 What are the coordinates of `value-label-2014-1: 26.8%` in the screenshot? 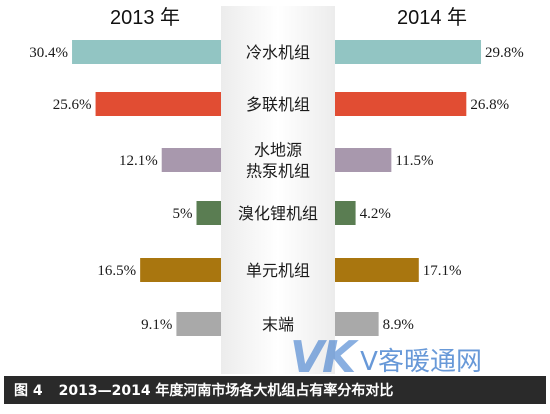 It's located at (489, 105).